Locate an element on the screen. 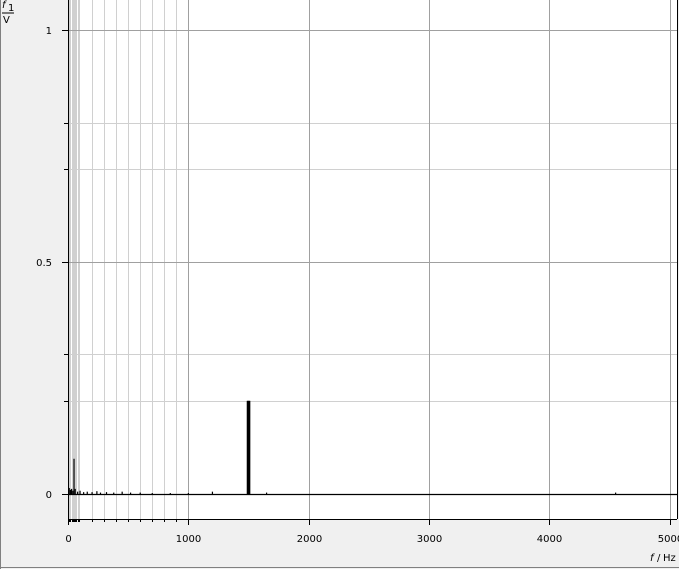 The image size is (679, 569). x-axis-symbol: f is located at coordinates (652, 558).